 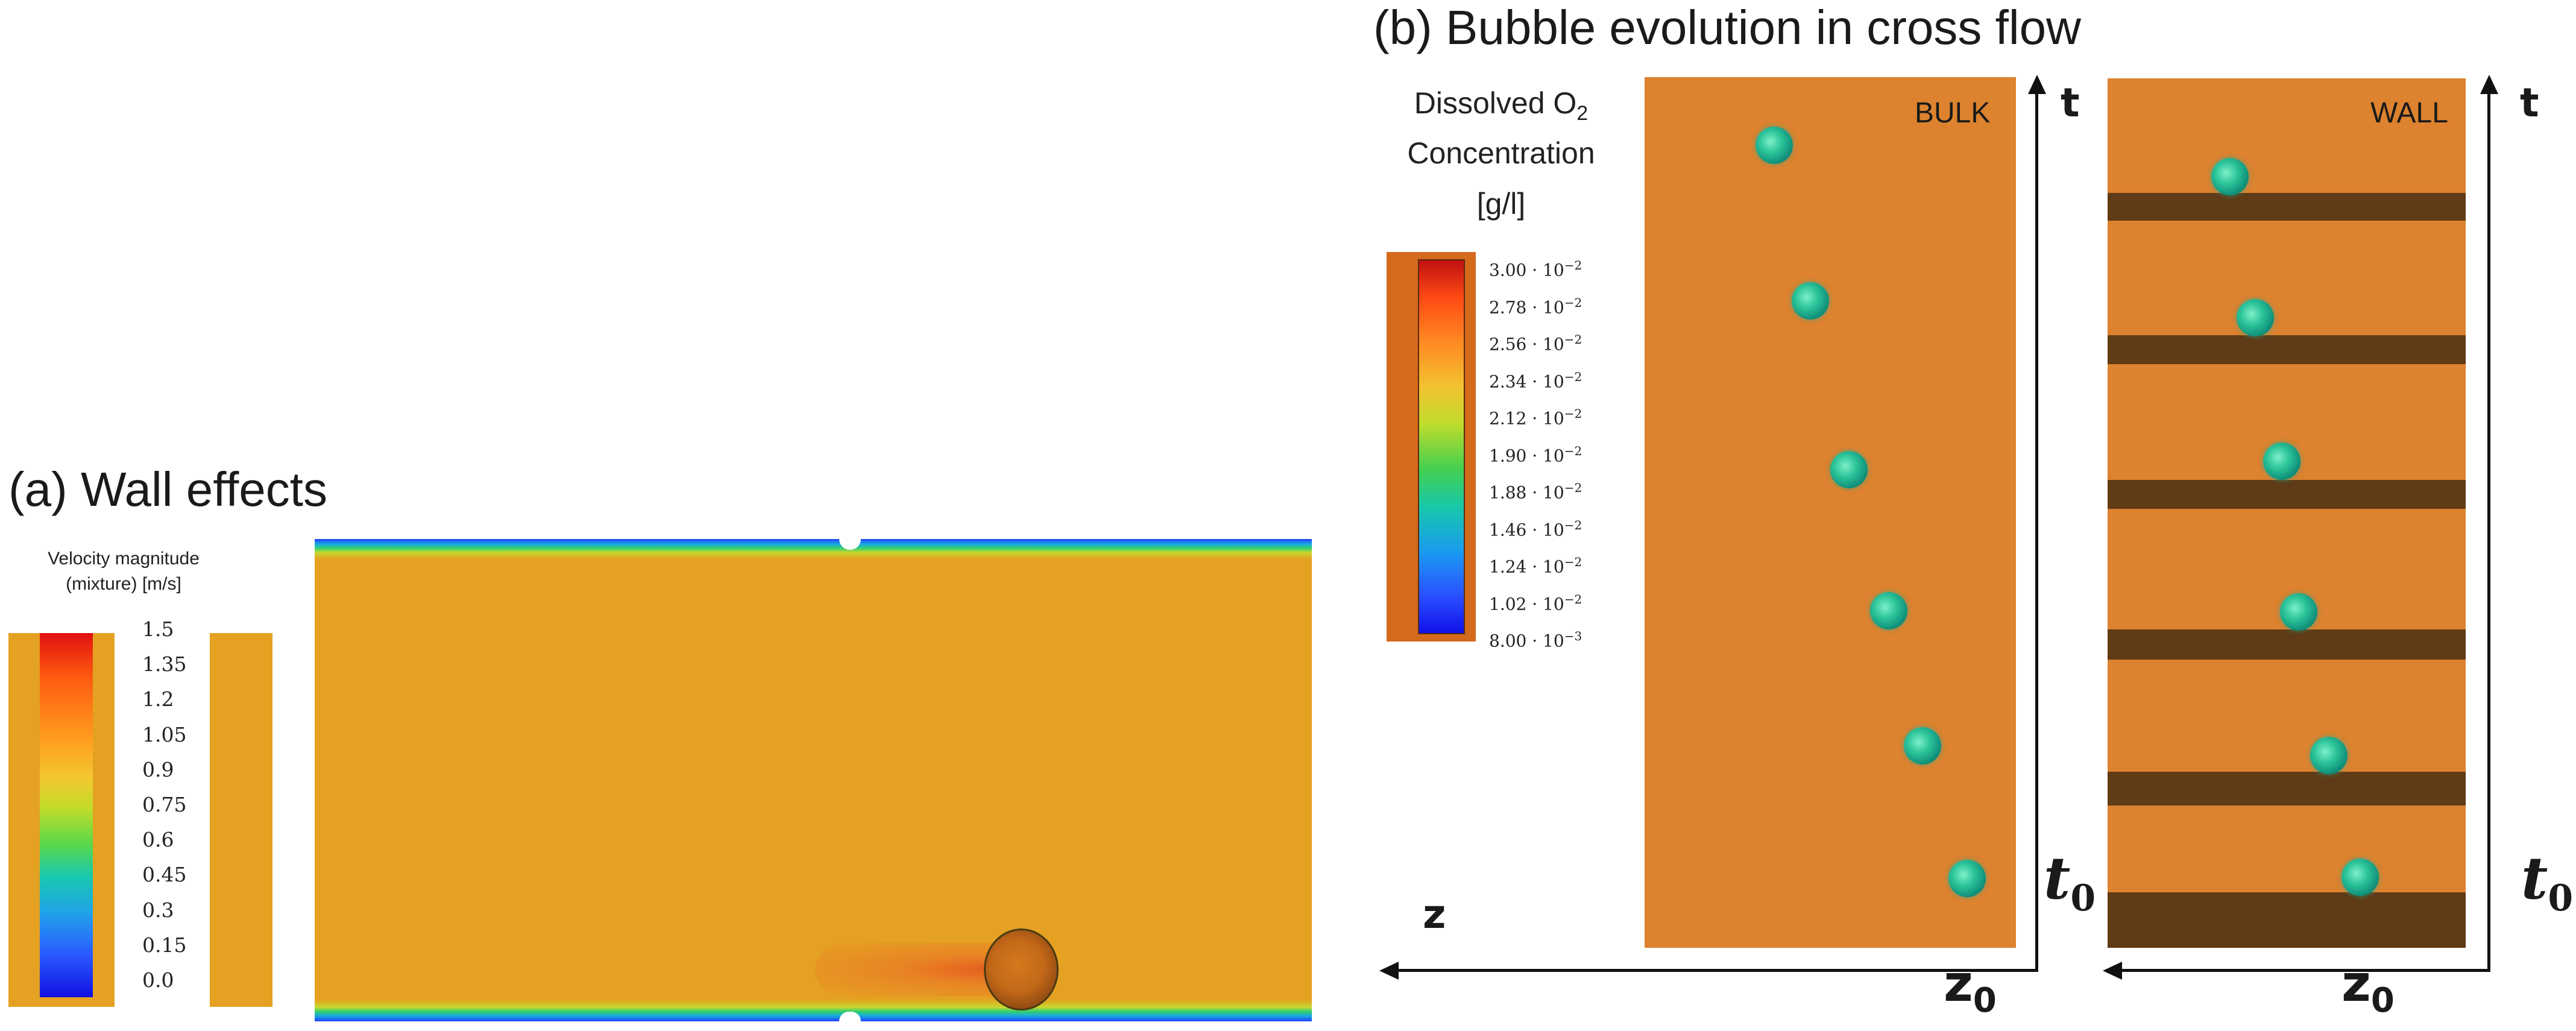 I want to click on o2-tick-label: 1.88 · 10−2, so click(x=1535, y=491).